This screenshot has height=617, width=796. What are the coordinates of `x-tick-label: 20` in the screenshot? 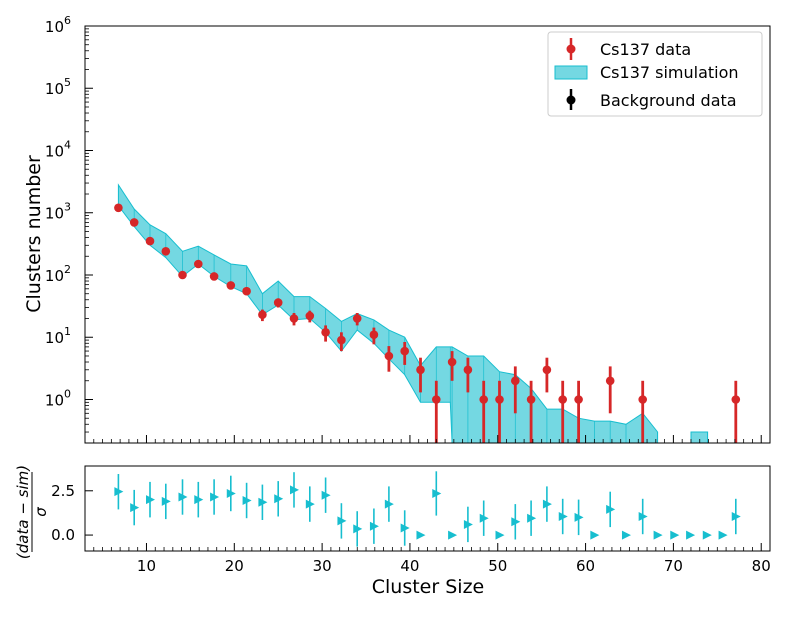 It's located at (234, 566).